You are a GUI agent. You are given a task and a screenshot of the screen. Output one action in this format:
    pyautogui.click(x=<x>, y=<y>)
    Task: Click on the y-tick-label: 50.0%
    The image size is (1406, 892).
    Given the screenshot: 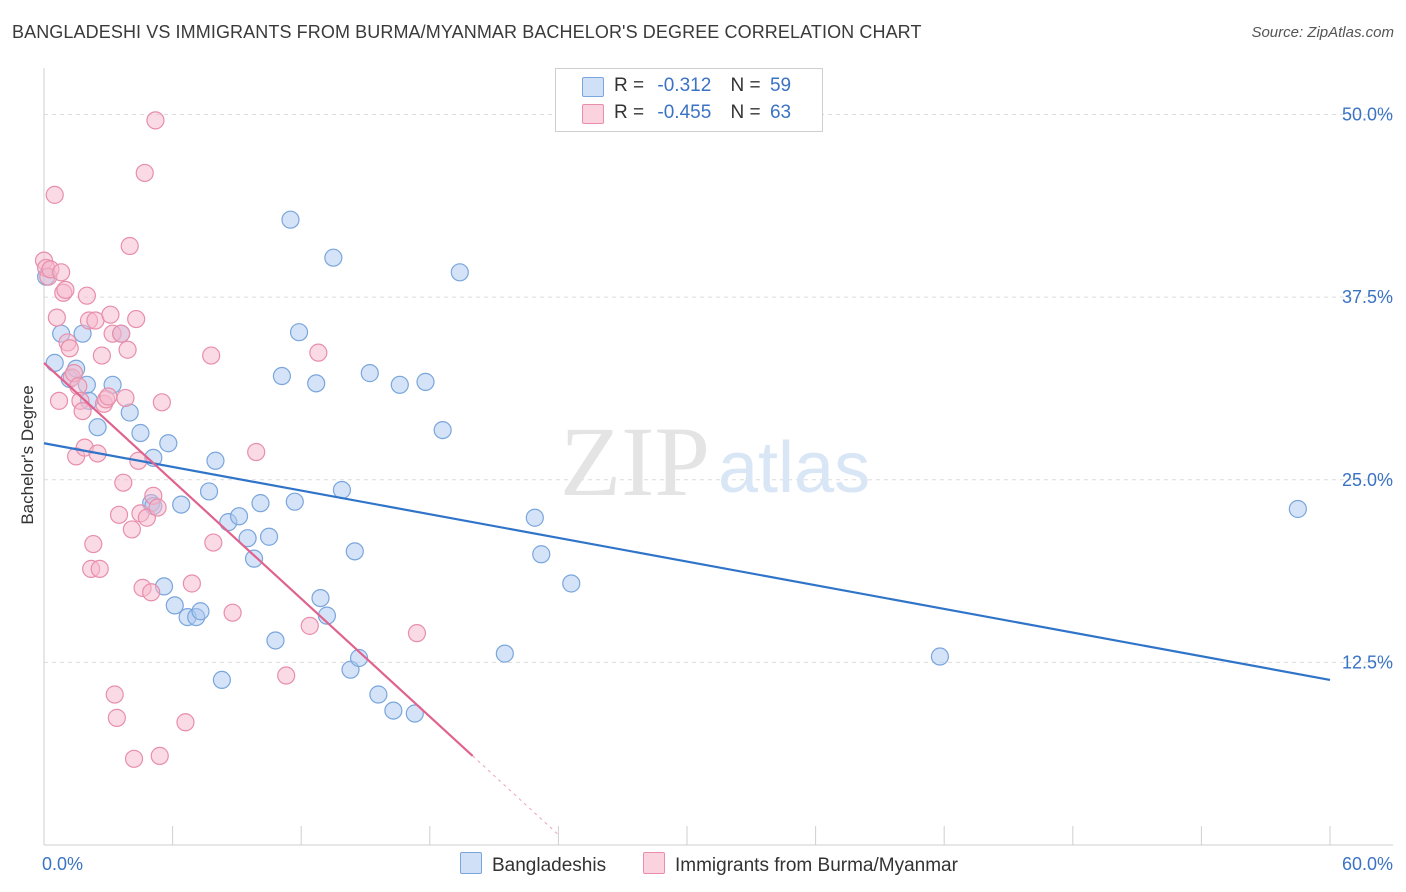 What is the action you would take?
    pyautogui.click(x=1367, y=115)
    